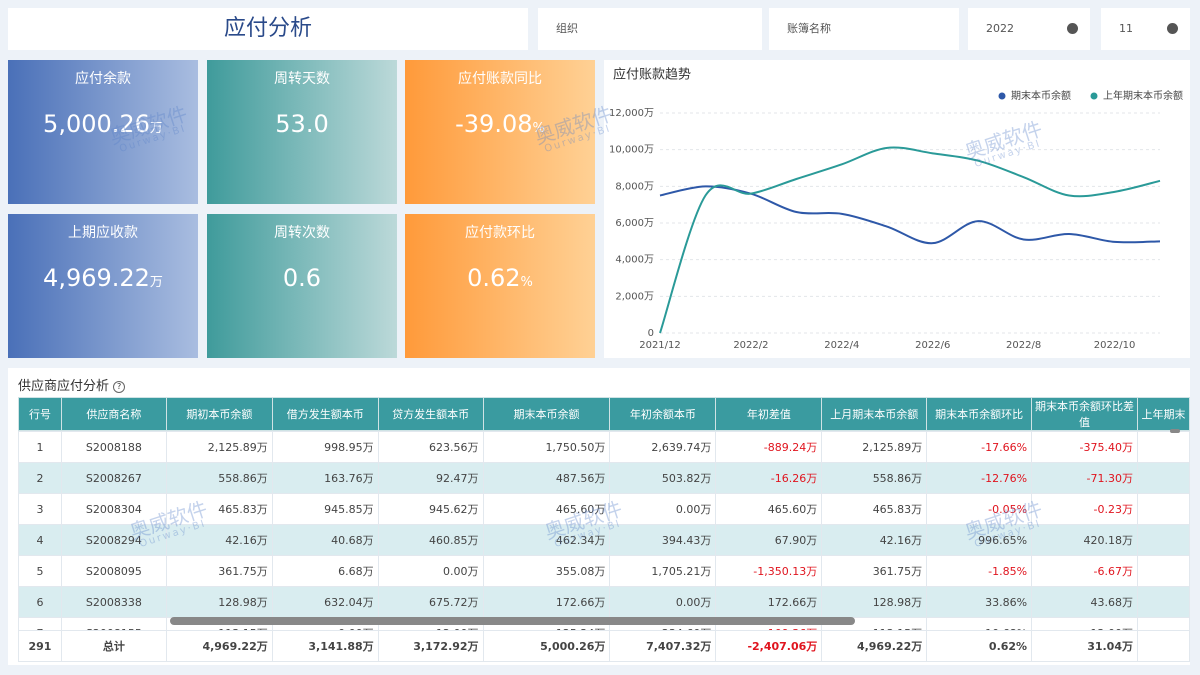  Describe the element at coordinates (113, 509) in the screenshot. I see `table-cell: S2008304` at that location.